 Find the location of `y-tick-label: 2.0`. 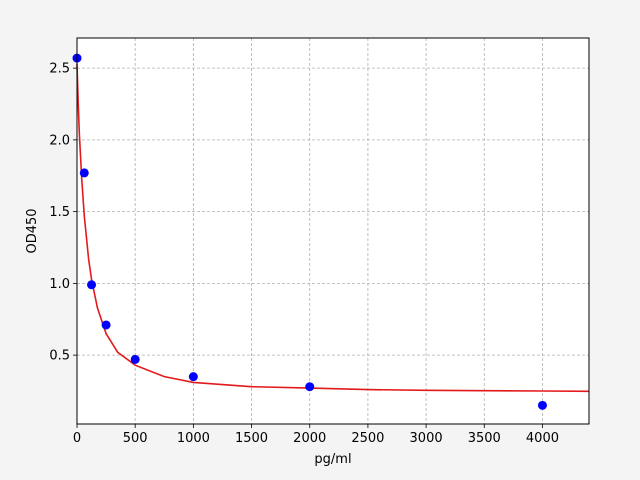

y-tick-label: 2.0 is located at coordinates (59, 140).